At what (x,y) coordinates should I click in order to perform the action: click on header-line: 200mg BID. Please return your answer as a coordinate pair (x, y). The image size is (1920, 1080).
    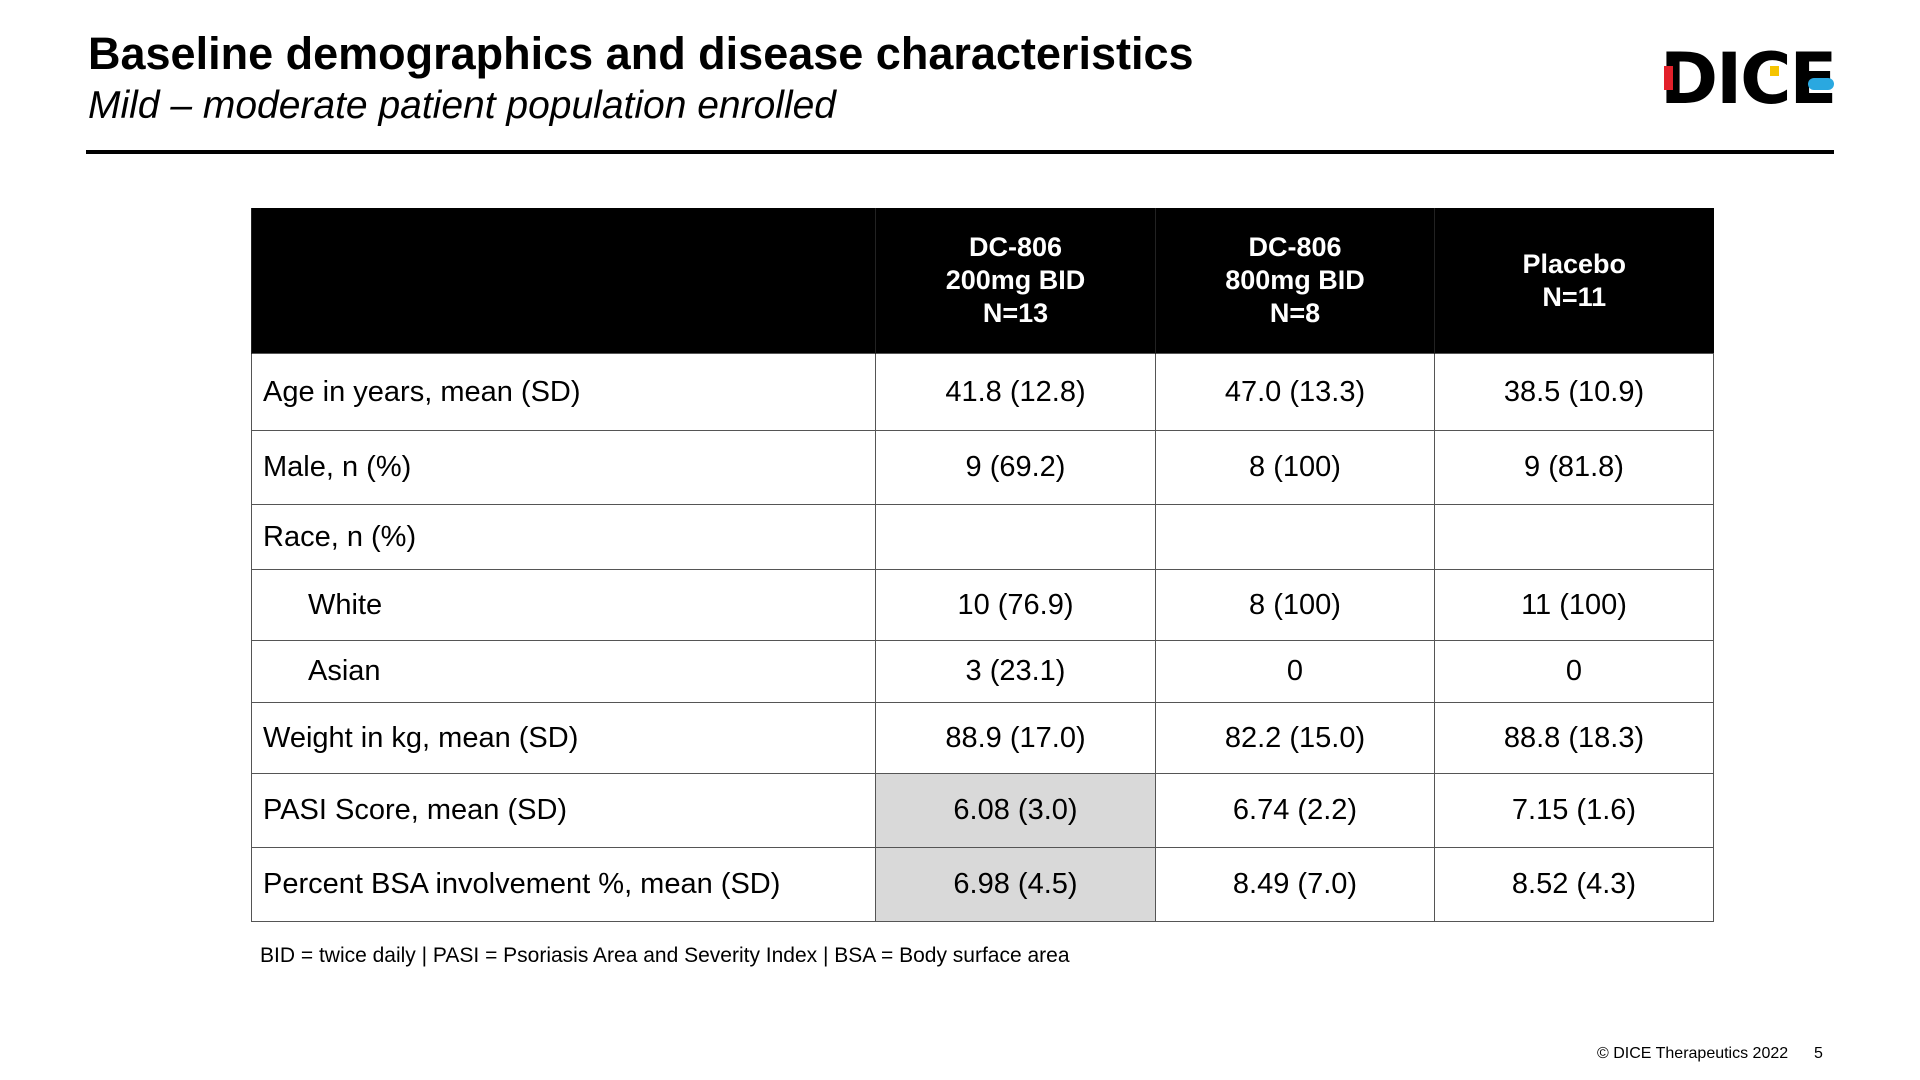
    Looking at the image, I should click on (1015, 280).